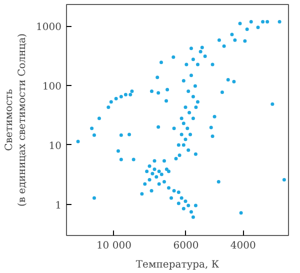 This screenshot has height=273, width=300. Describe the element at coordinates (114, 246) in the screenshot. I see `x-tick-label: 10 000` at that location.